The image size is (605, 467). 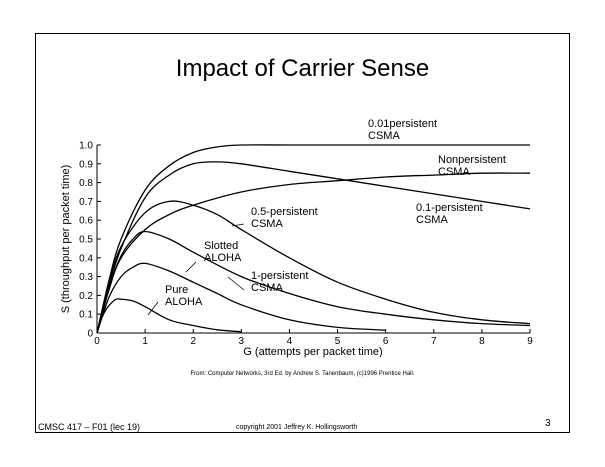 What do you see at coordinates (338, 341) in the screenshot?
I see `x-tick-label: 5` at bounding box center [338, 341].